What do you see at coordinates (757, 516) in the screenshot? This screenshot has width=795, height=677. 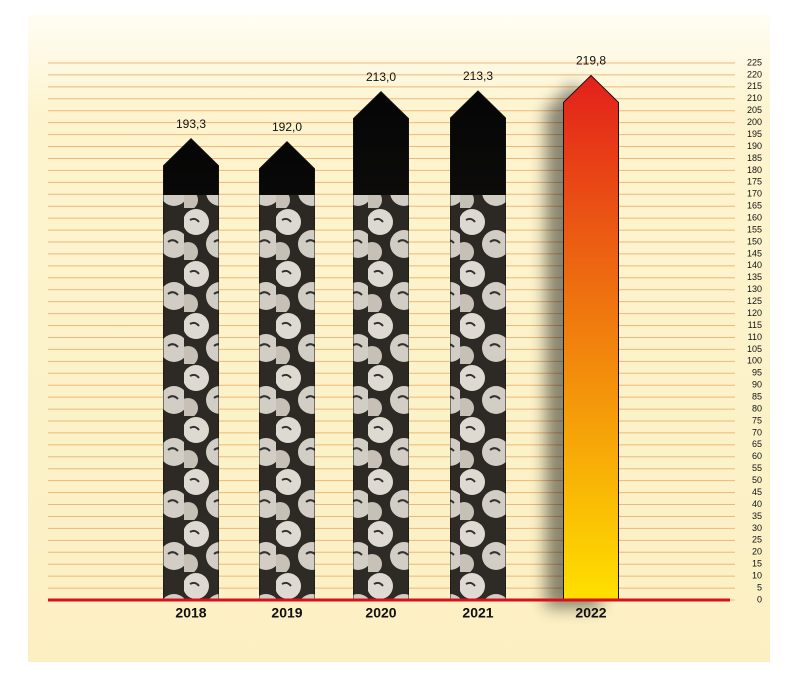 I see `y-tick-label: 35` at bounding box center [757, 516].